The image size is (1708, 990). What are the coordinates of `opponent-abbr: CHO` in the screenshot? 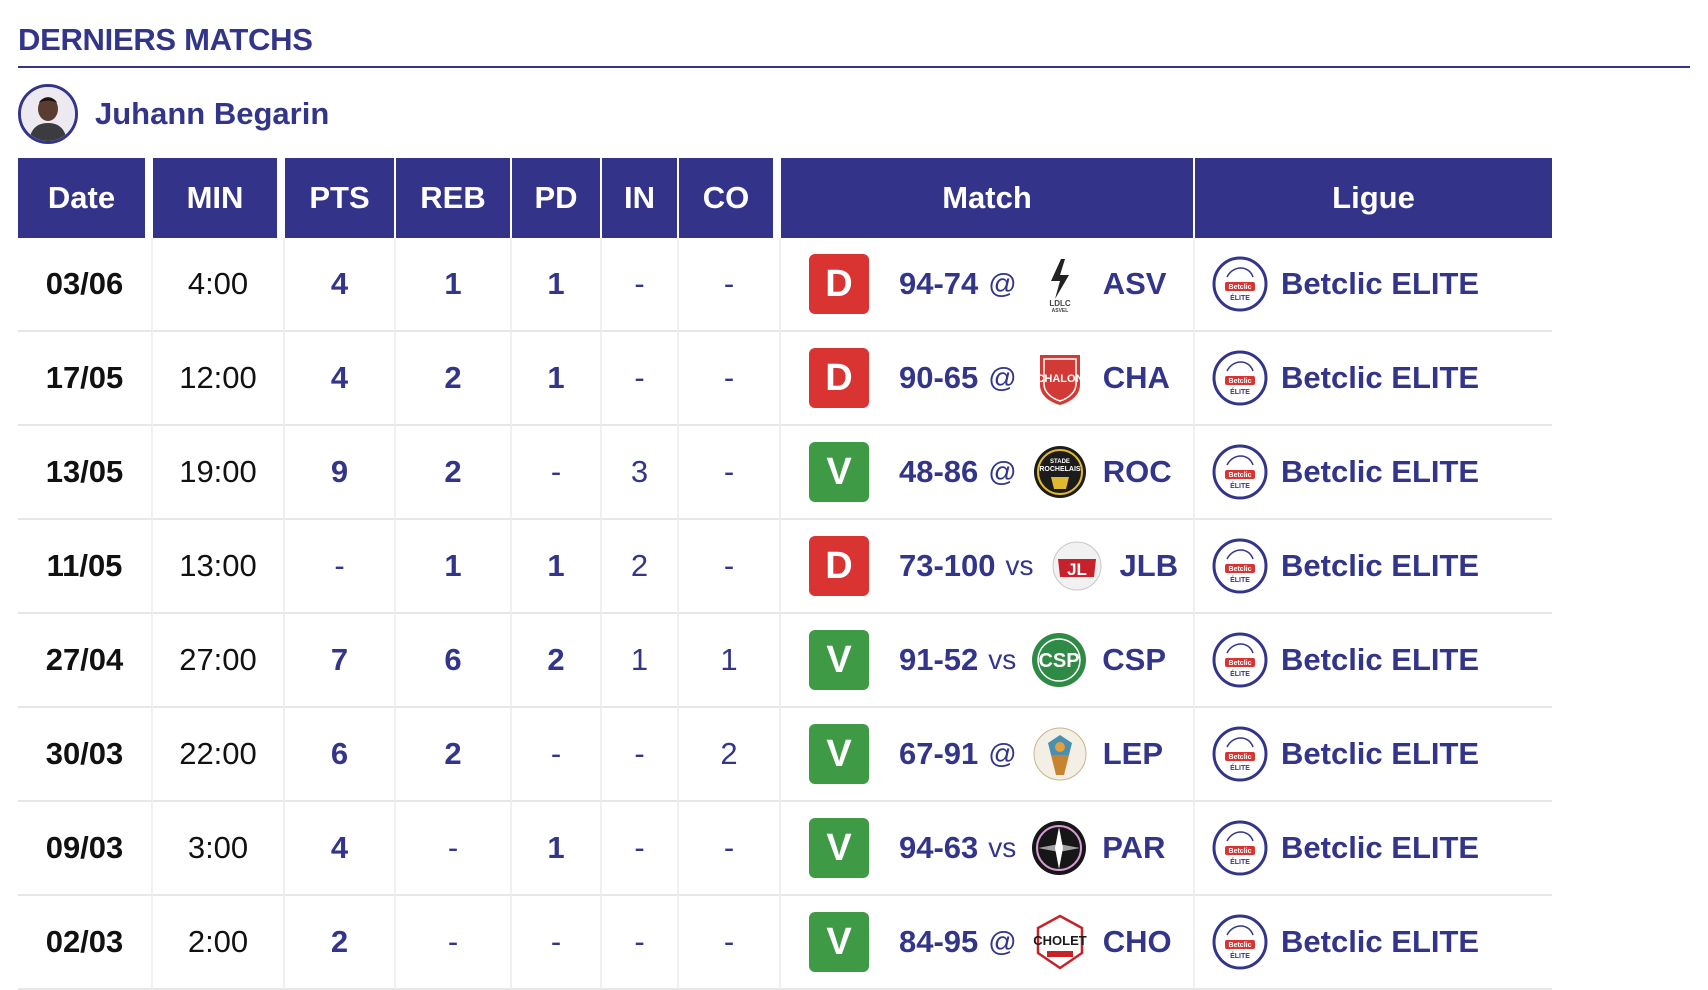 It's located at (1137, 941).